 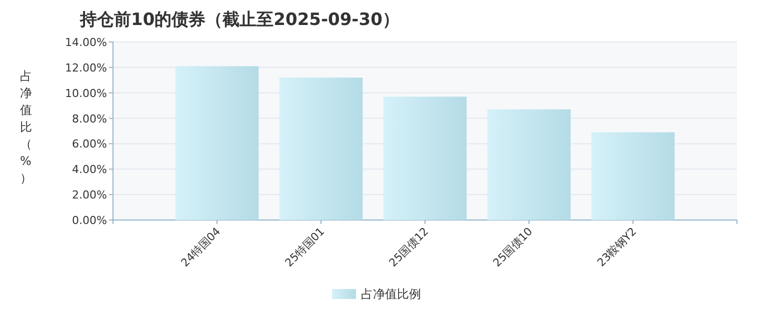 What do you see at coordinates (89, 144) in the screenshot?
I see `y-tick-label: 6.00%` at bounding box center [89, 144].